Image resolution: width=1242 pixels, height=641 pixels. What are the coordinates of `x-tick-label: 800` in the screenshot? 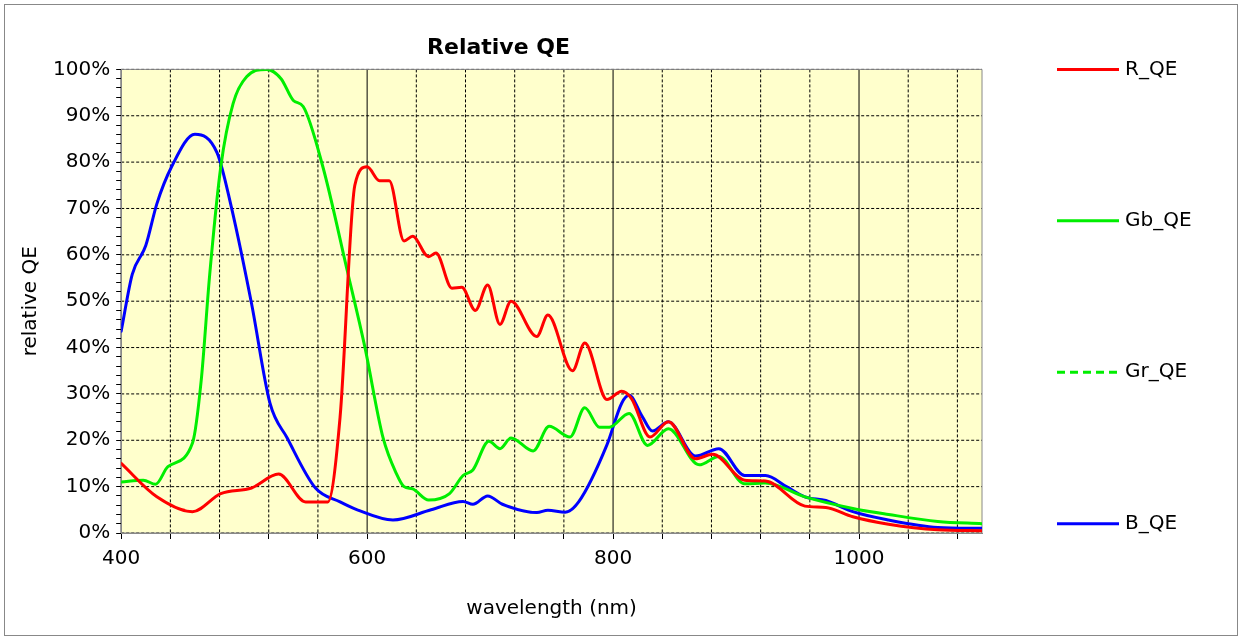 It's located at (613, 557).